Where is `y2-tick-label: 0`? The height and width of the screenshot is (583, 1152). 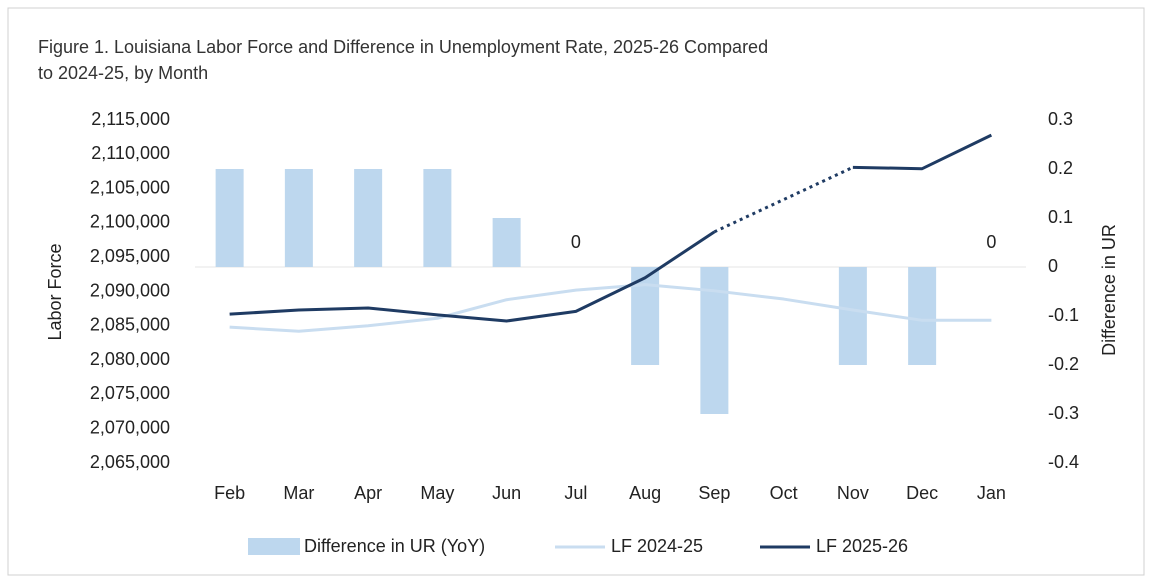 y2-tick-label: 0 is located at coordinates (1053, 266).